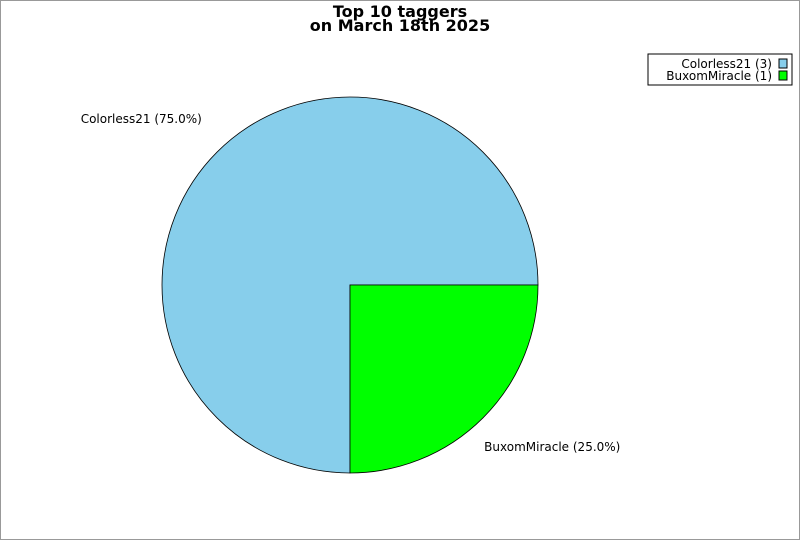 The image size is (800, 540). I want to click on slice-label: Colorless21 (75.0%), so click(141, 119).